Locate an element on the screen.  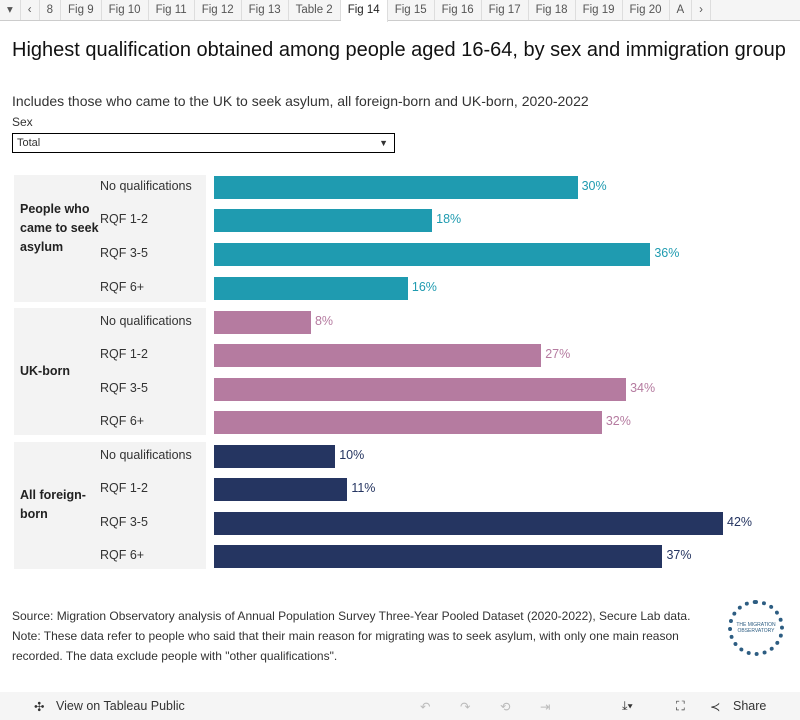
value-label: 32% is located at coordinates (618, 421).